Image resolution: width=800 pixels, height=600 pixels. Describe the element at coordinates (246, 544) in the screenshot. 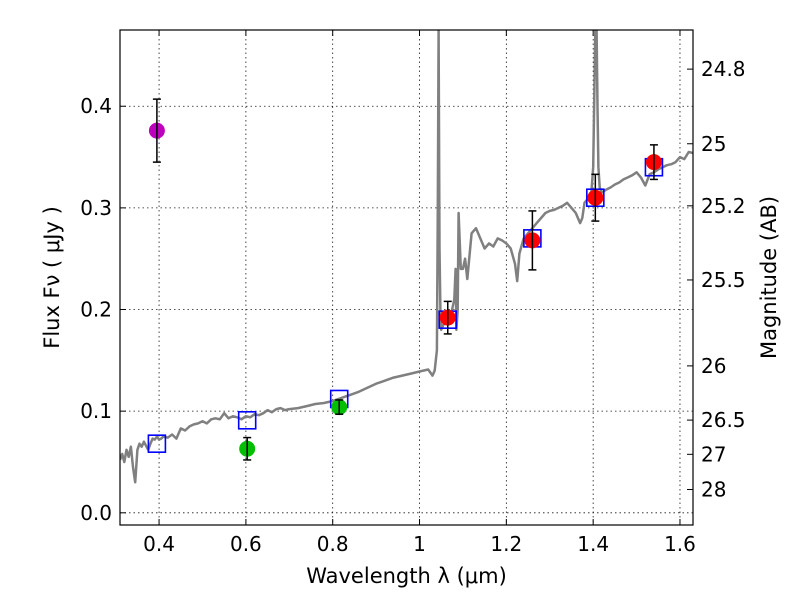

I see `x-tick-label: 0.6` at that location.